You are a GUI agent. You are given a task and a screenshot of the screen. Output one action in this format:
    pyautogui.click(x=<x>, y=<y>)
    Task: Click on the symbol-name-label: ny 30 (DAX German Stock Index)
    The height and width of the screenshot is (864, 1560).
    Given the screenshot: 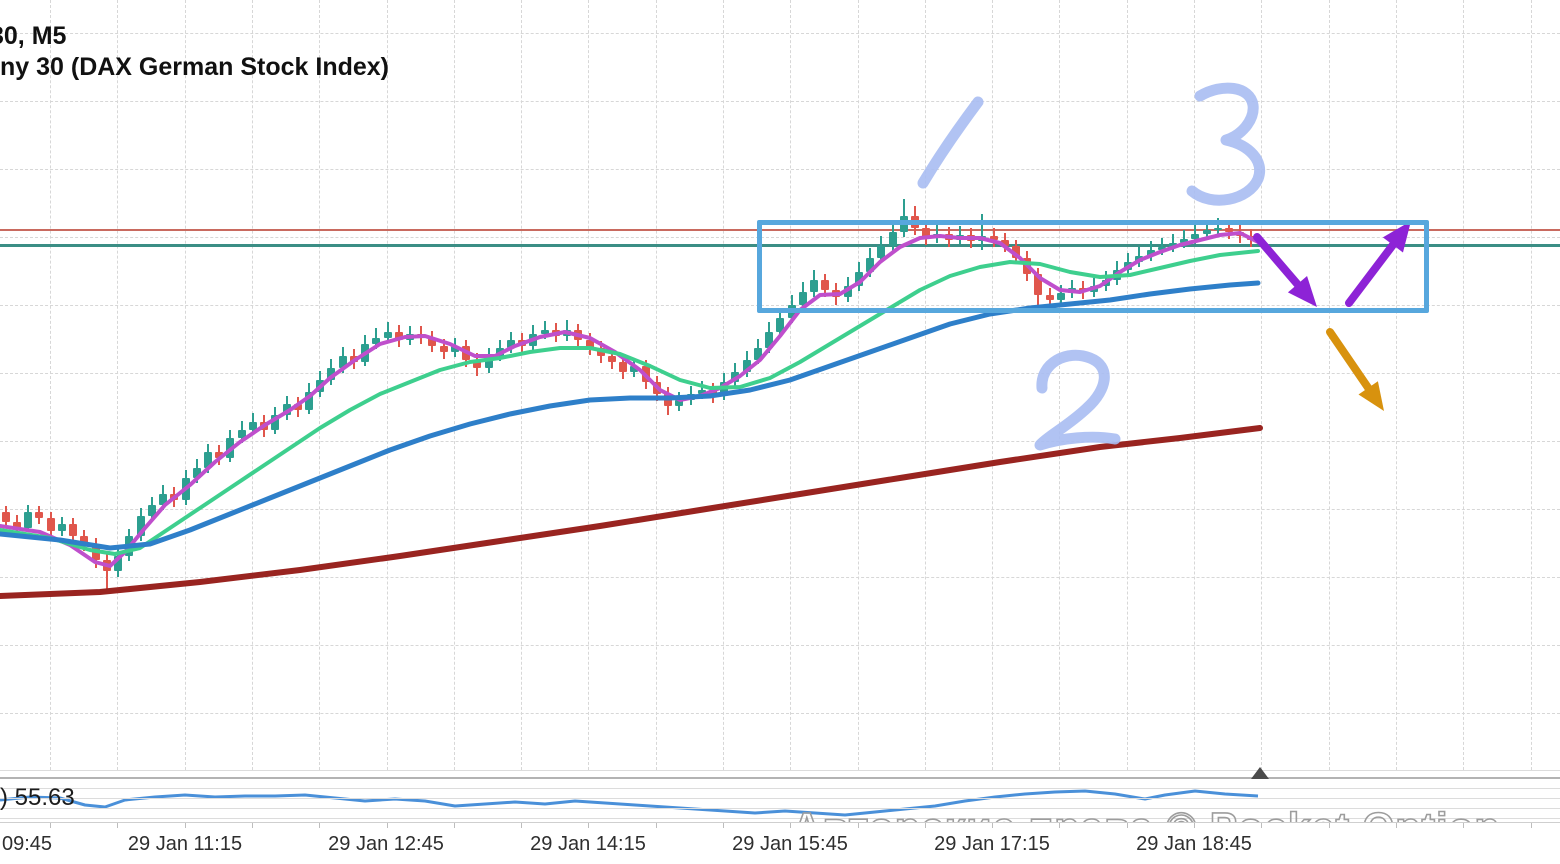 What is the action you would take?
    pyautogui.click(x=195, y=67)
    